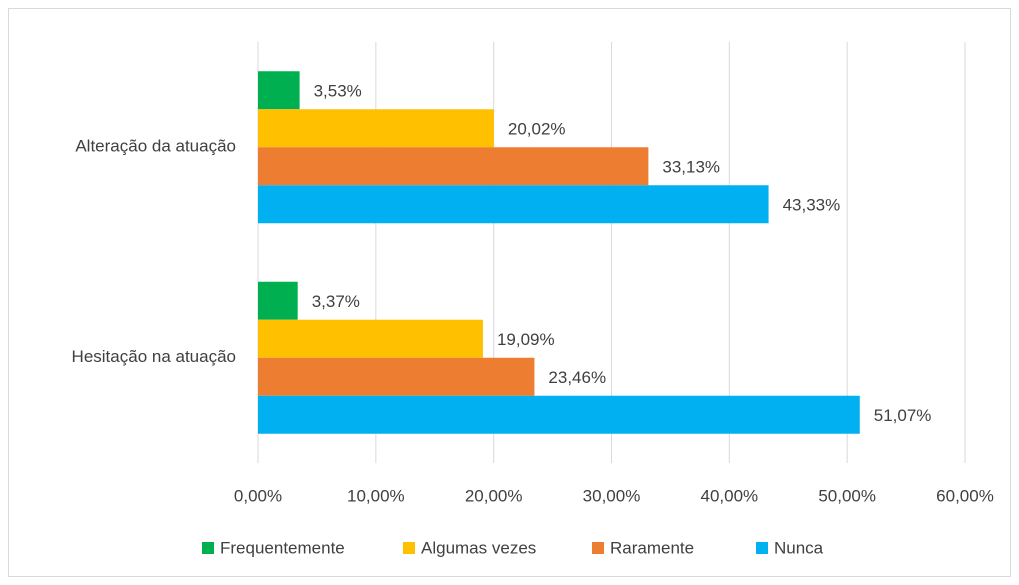  What do you see at coordinates (494, 495) in the screenshot?
I see `x-tick-label: 20,00%` at bounding box center [494, 495].